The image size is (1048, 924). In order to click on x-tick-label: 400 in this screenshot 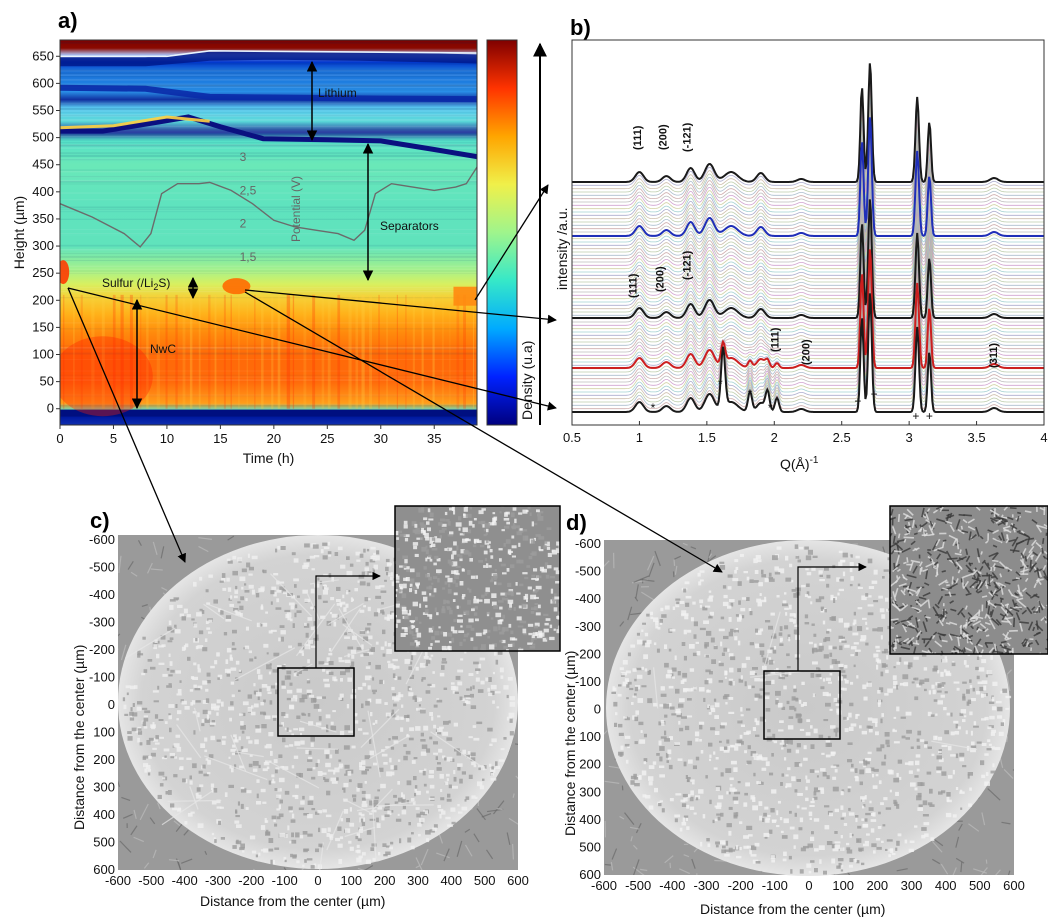, I will do `click(946, 885)`.